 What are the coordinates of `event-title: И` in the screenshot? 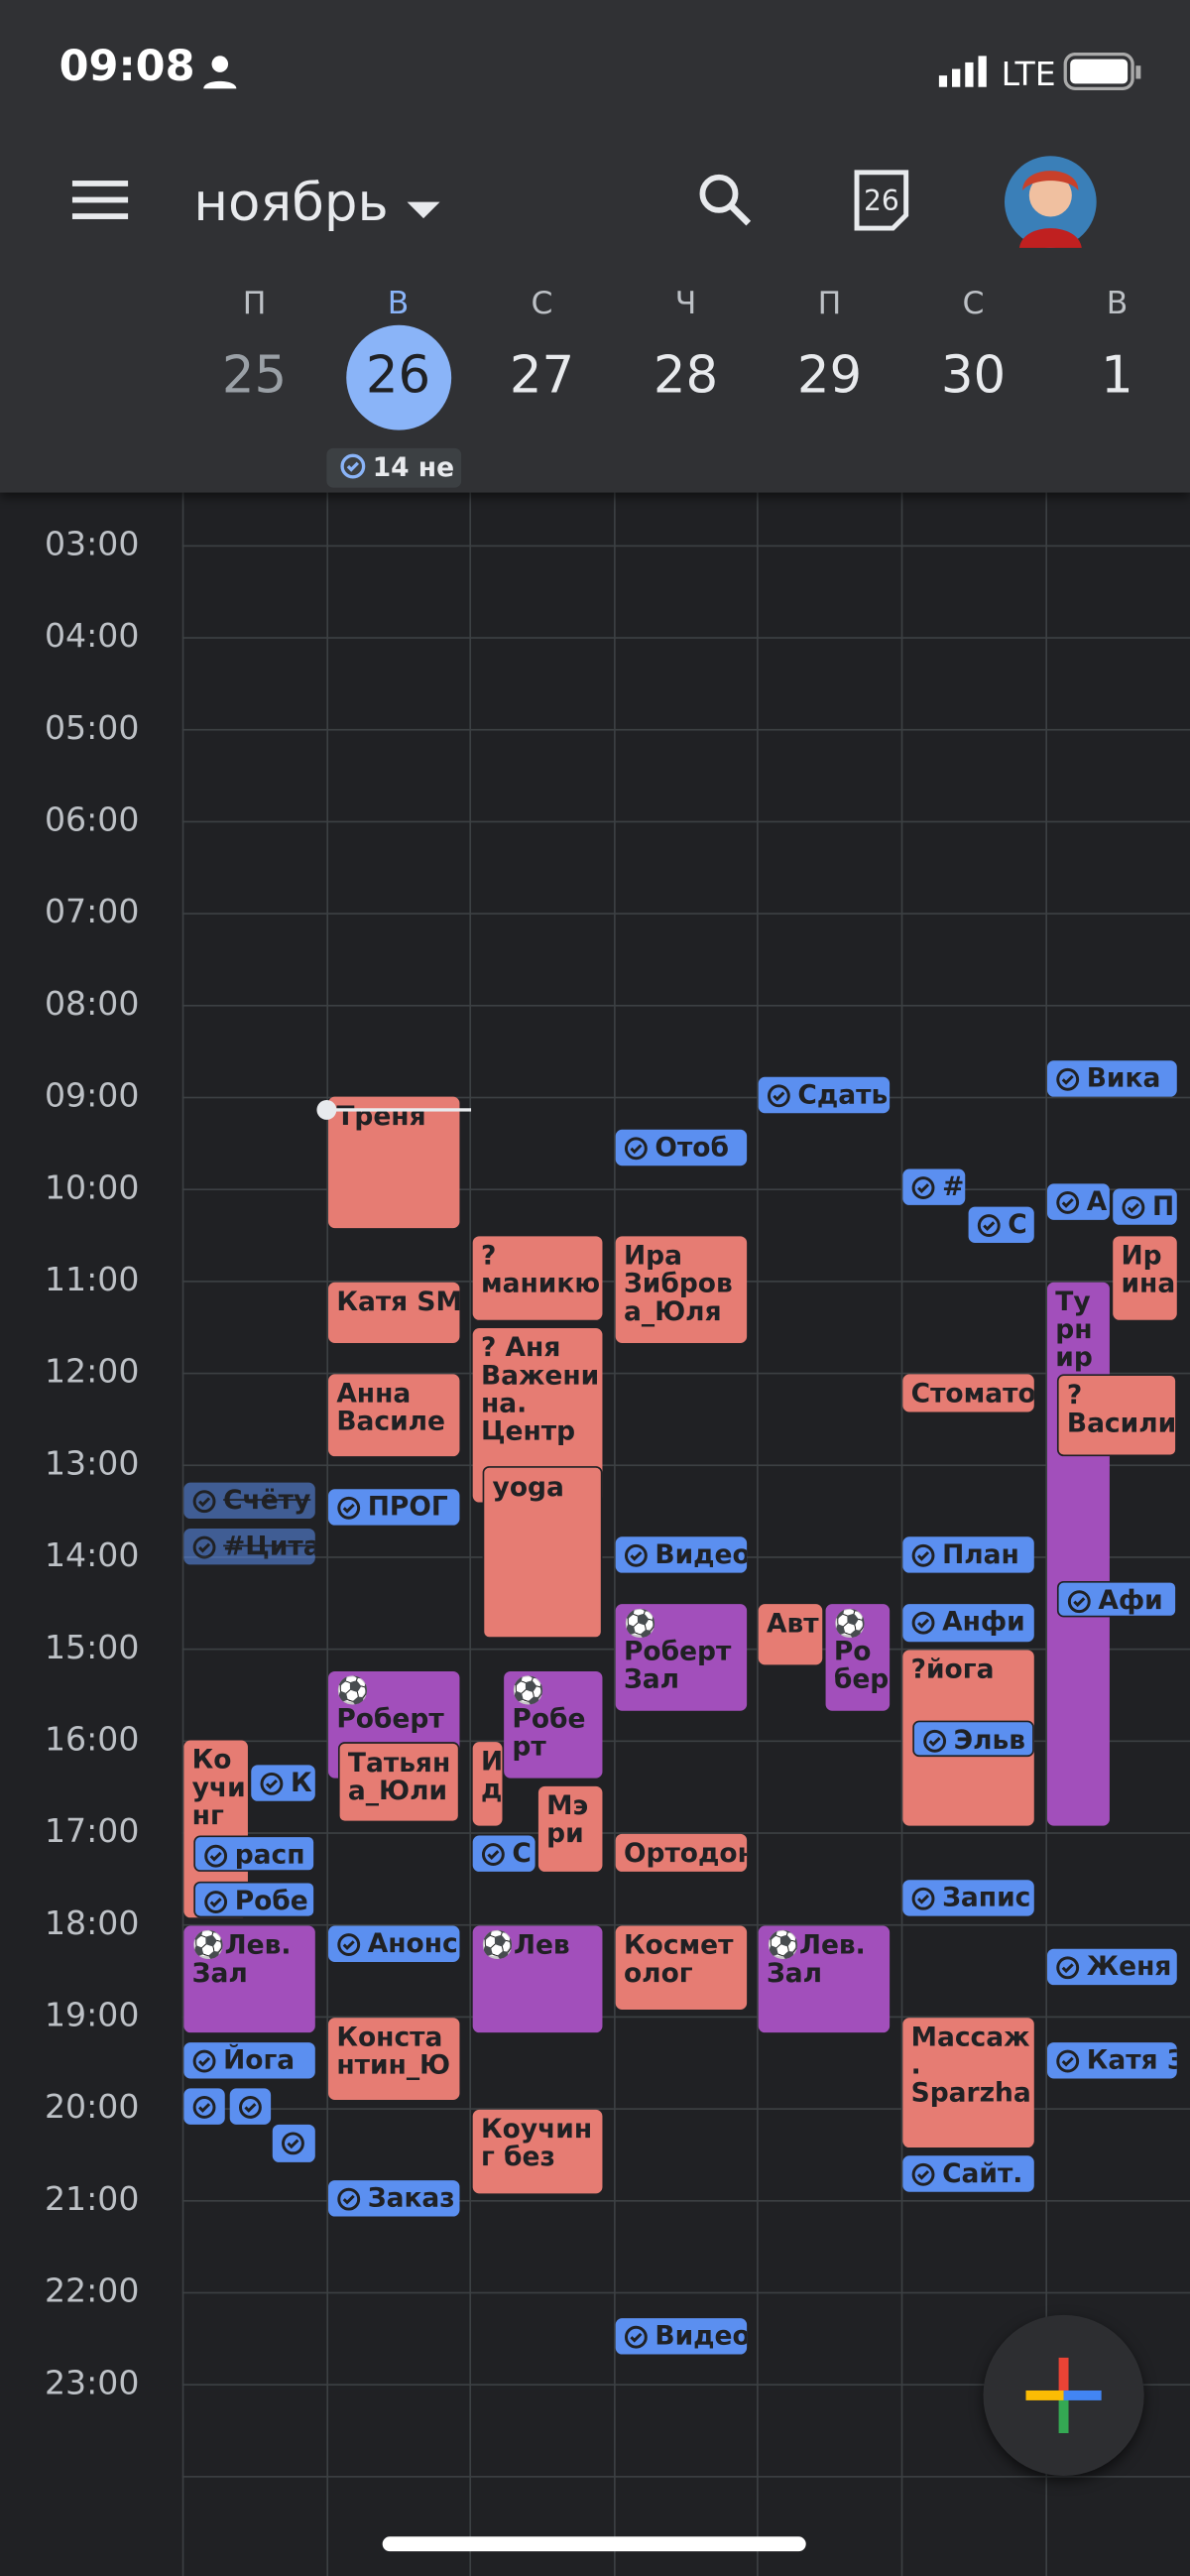 It's located at (491, 1761).